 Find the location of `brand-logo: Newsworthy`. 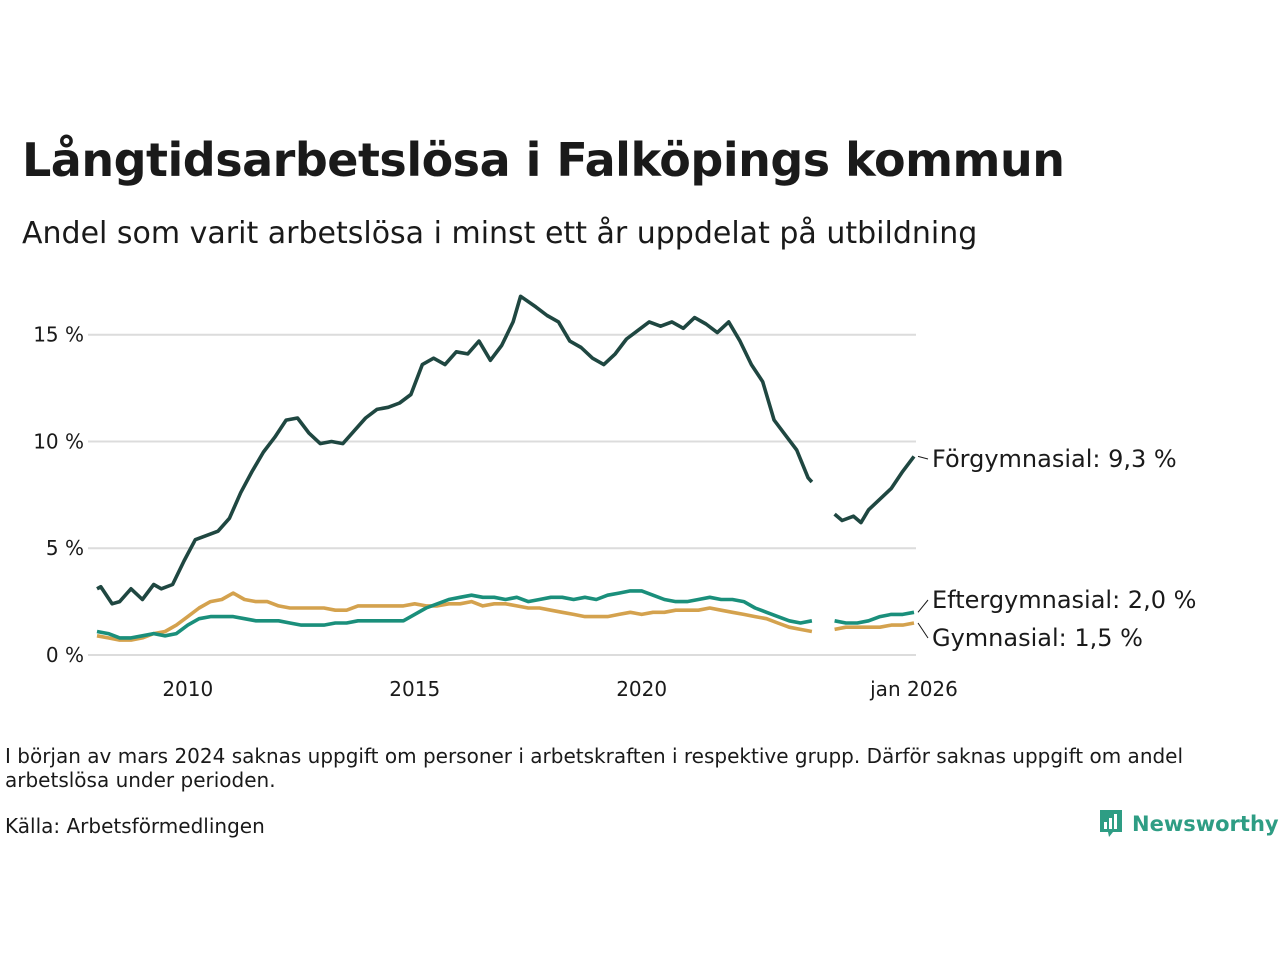

brand-logo: Newsworthy is located at coordinates (1188, 824).